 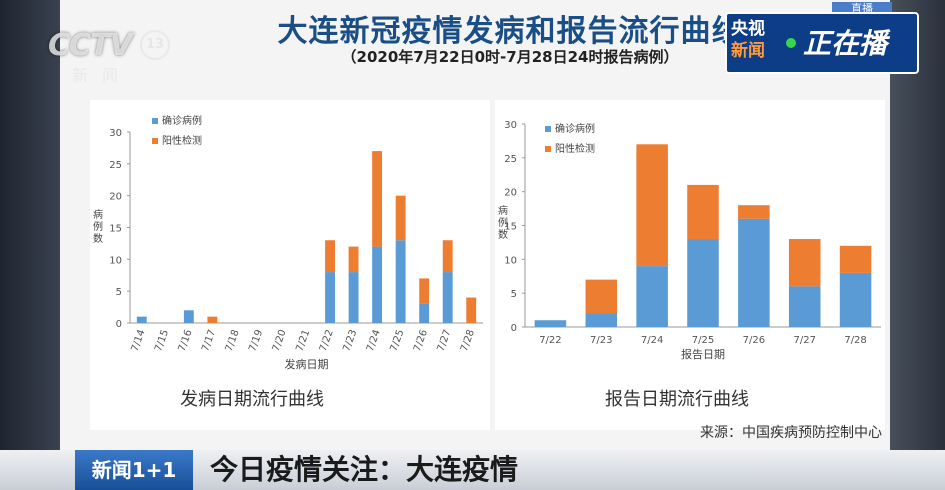 What do you see at coordinates (791, 433) in the screenshot?
I see `source-note: 来源：中国疾病预防控制中心` at bounding box center [791, 433].